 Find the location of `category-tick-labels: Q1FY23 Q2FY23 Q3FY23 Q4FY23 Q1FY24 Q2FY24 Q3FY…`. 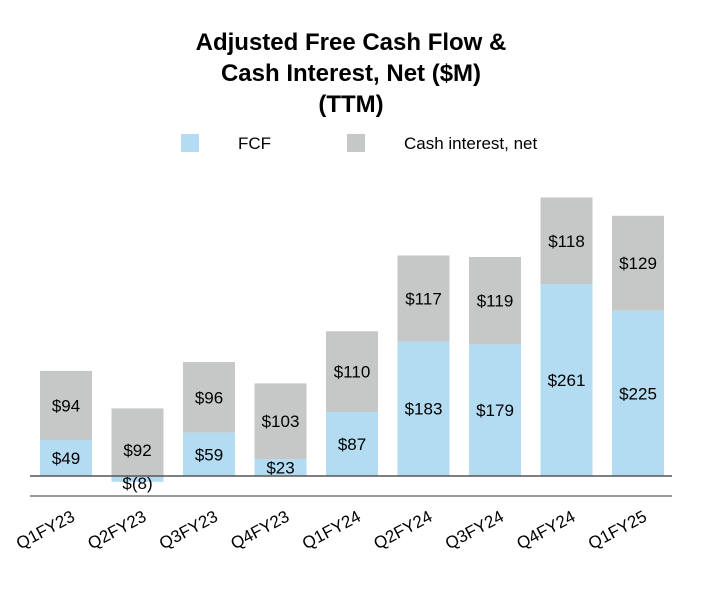

category-tick-labels: Q1FY23 Q2FY23 Q3FY23 Q4FY23 Q1FY24 Q2FY24 Q3FY… is located at coordinates (331, 530).